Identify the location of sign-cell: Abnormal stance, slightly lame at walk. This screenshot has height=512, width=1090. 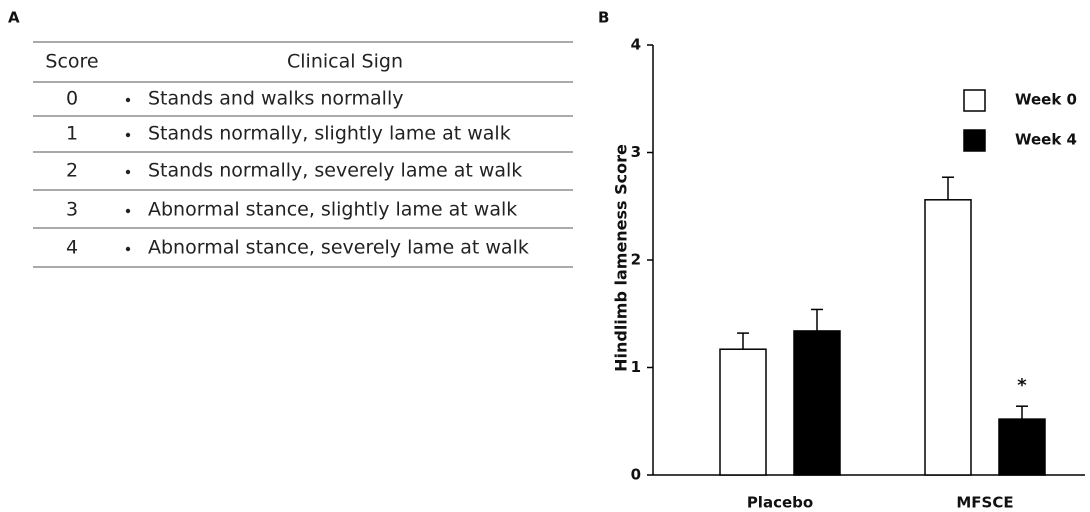
(332, 210).